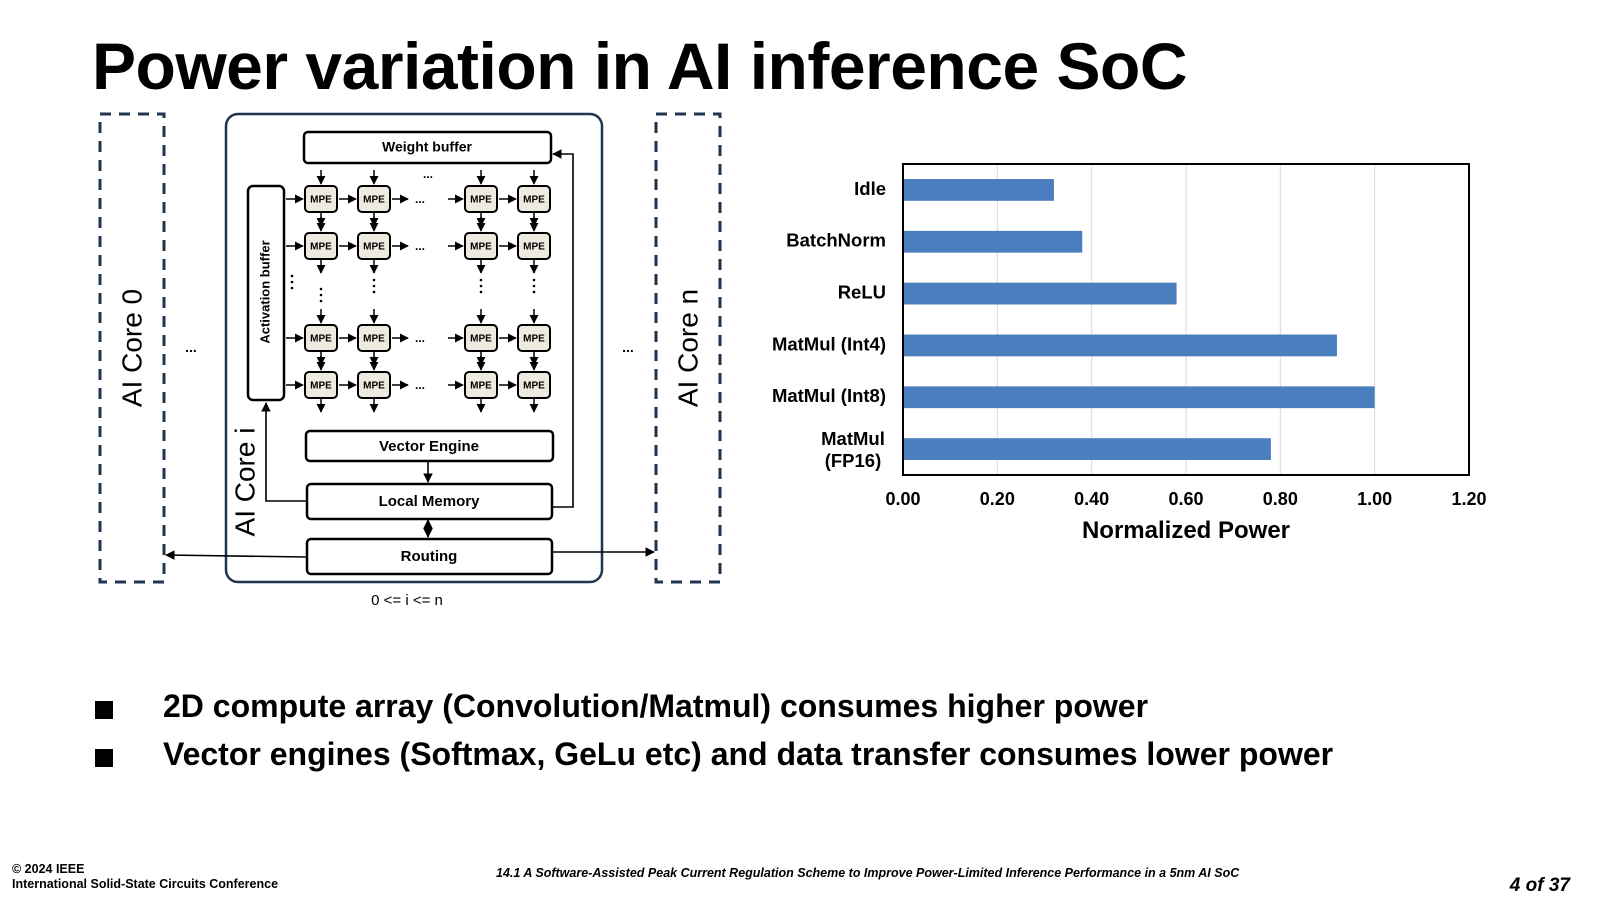  I want to click on x-tick-label: 0.80, so click(1280, 499).